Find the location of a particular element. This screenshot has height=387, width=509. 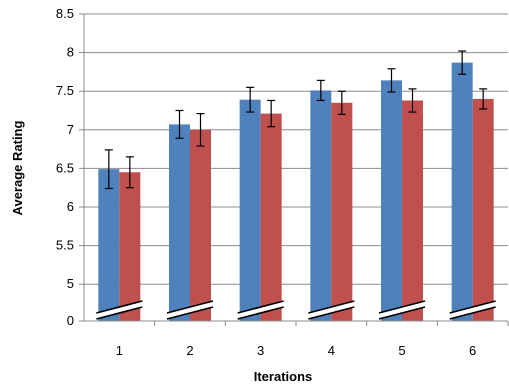

y-tick-label: 8 is located at coordinates (70, 52).